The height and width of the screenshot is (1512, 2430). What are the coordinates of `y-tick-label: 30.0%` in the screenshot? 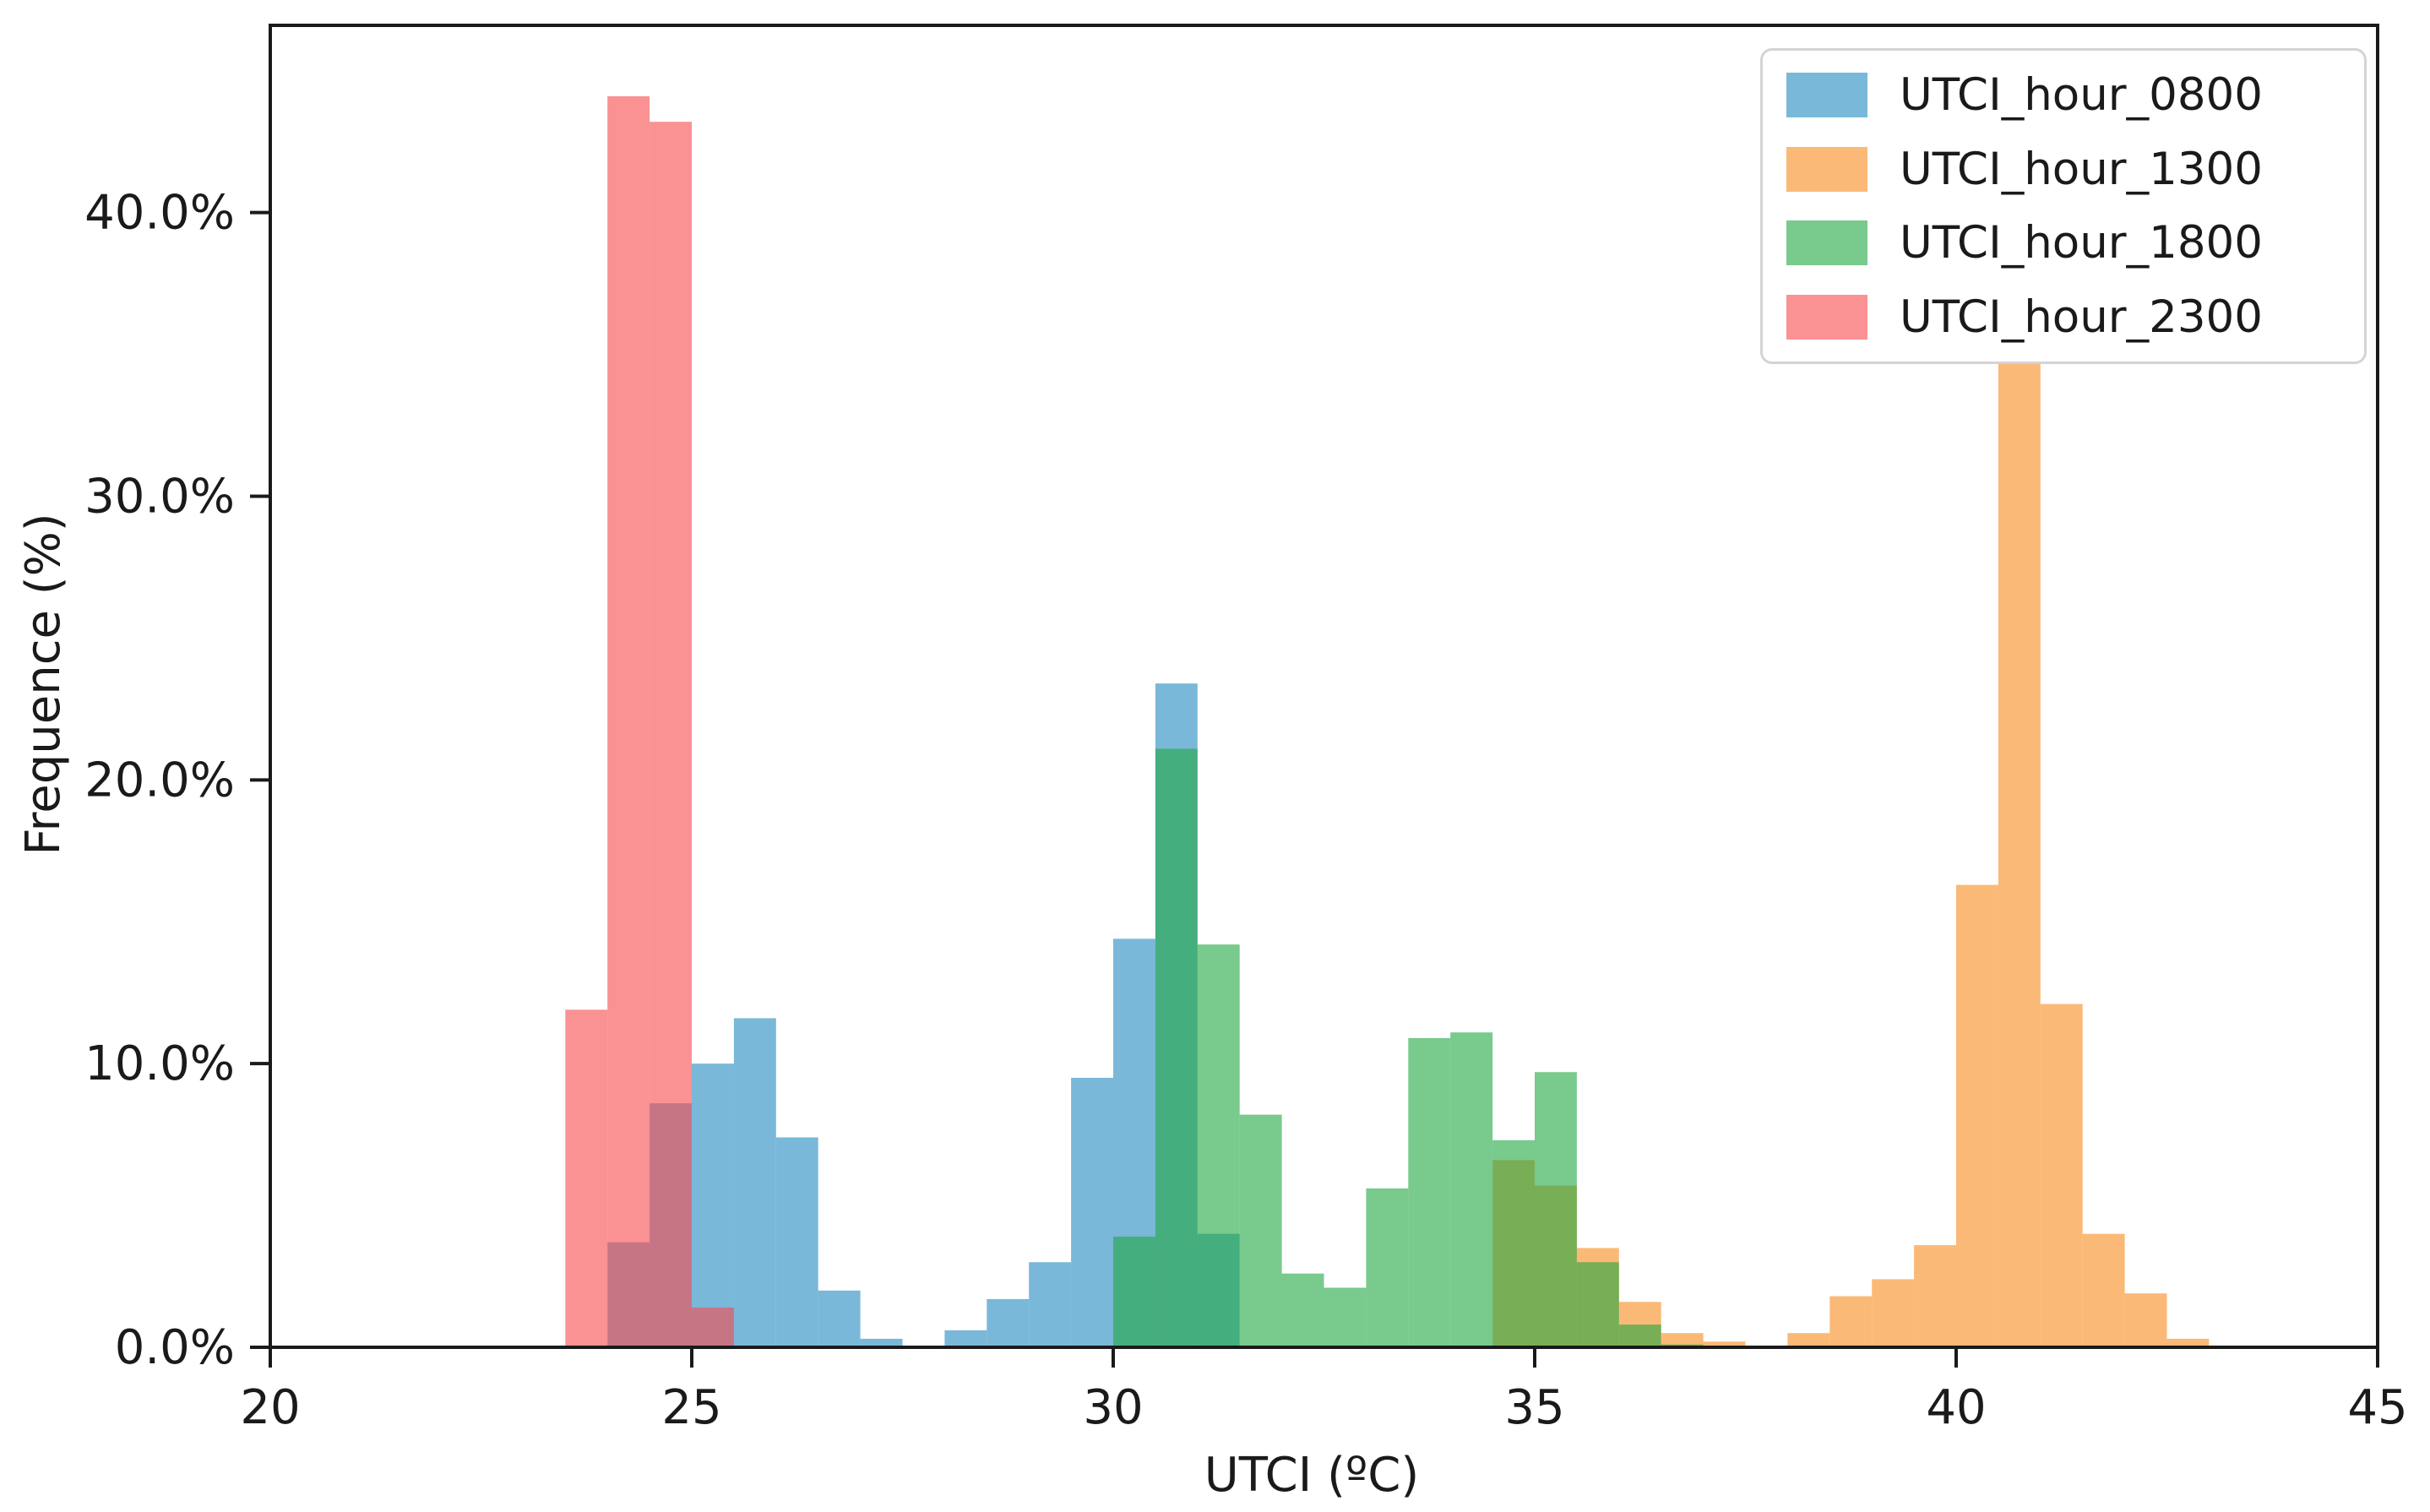 It's located at (159, 496).